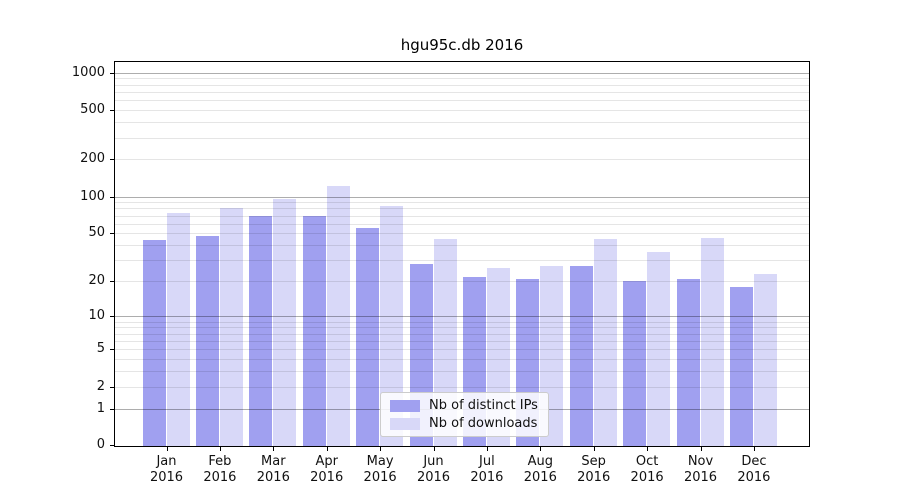  Describe the element at coordinates (593, 461) in the screenshot. I see `x-label-month: Sep` at that location.